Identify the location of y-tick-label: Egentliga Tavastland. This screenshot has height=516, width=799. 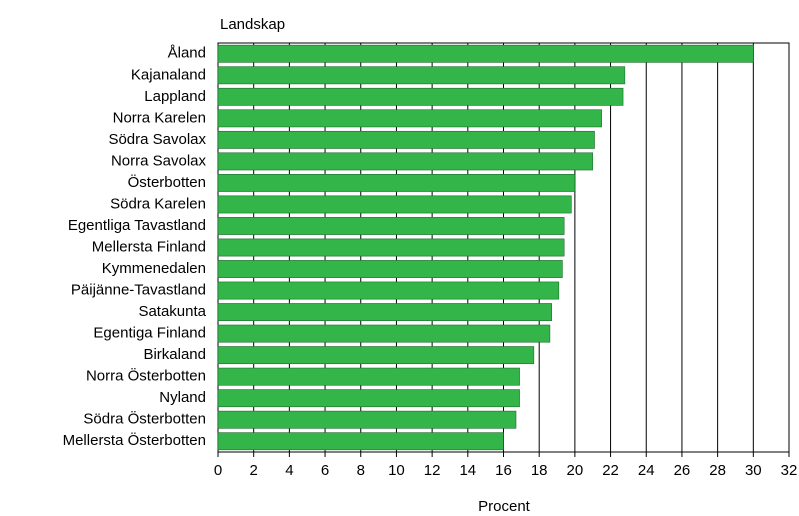
(137, 225).